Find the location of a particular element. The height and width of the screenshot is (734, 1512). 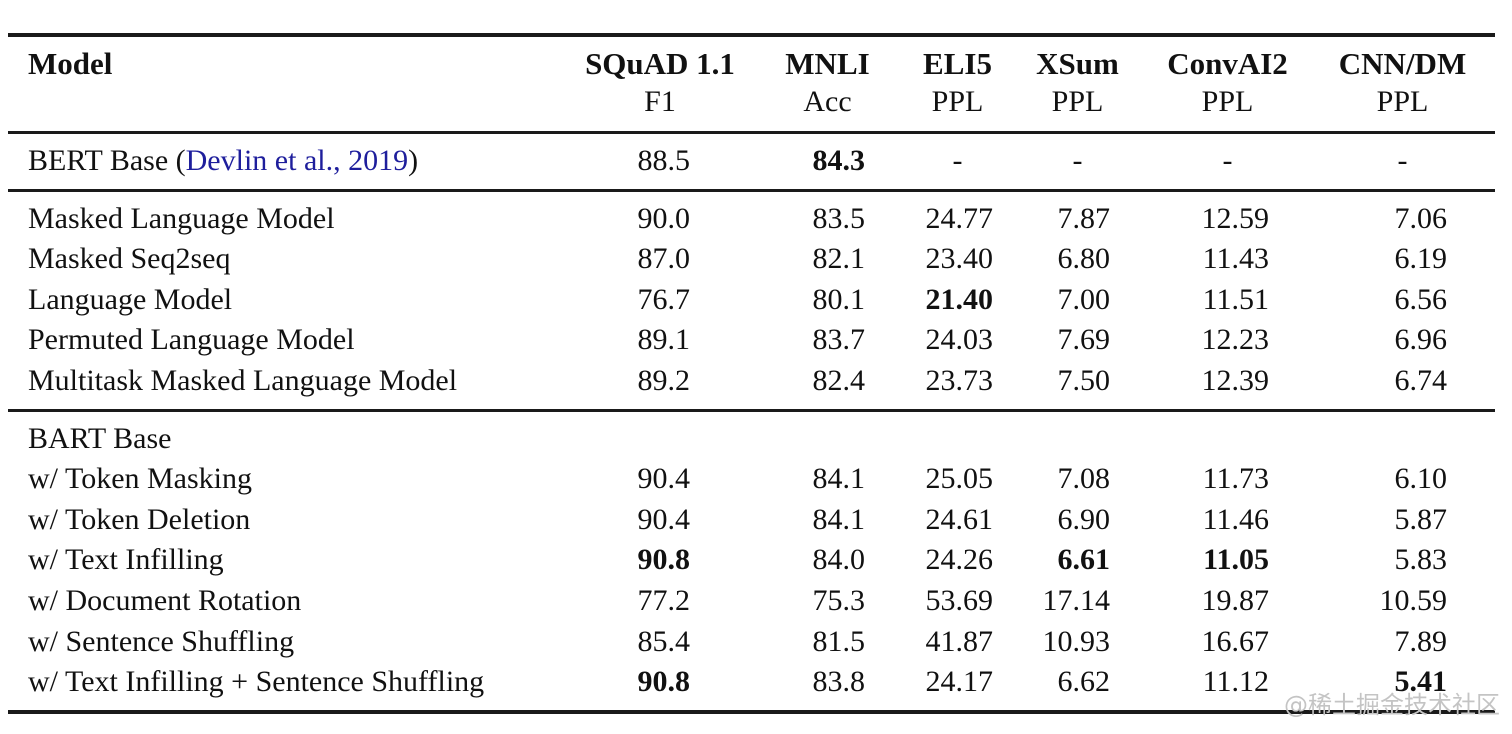

value-cell: 5.83 is located at coordinates (1421, 560).